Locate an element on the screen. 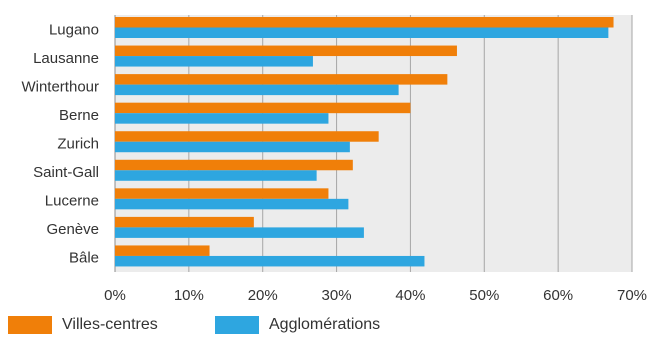 The height and width of the screenshot is (339, 649). x-tick-label: 50% is located at coordinates (484, 295).